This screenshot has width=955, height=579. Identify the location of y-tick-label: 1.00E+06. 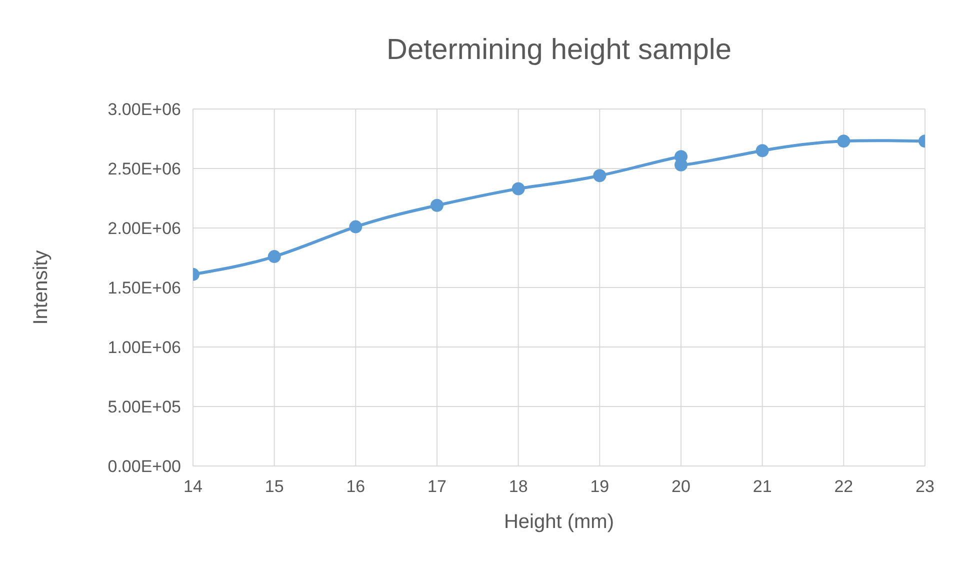
(144, 348).